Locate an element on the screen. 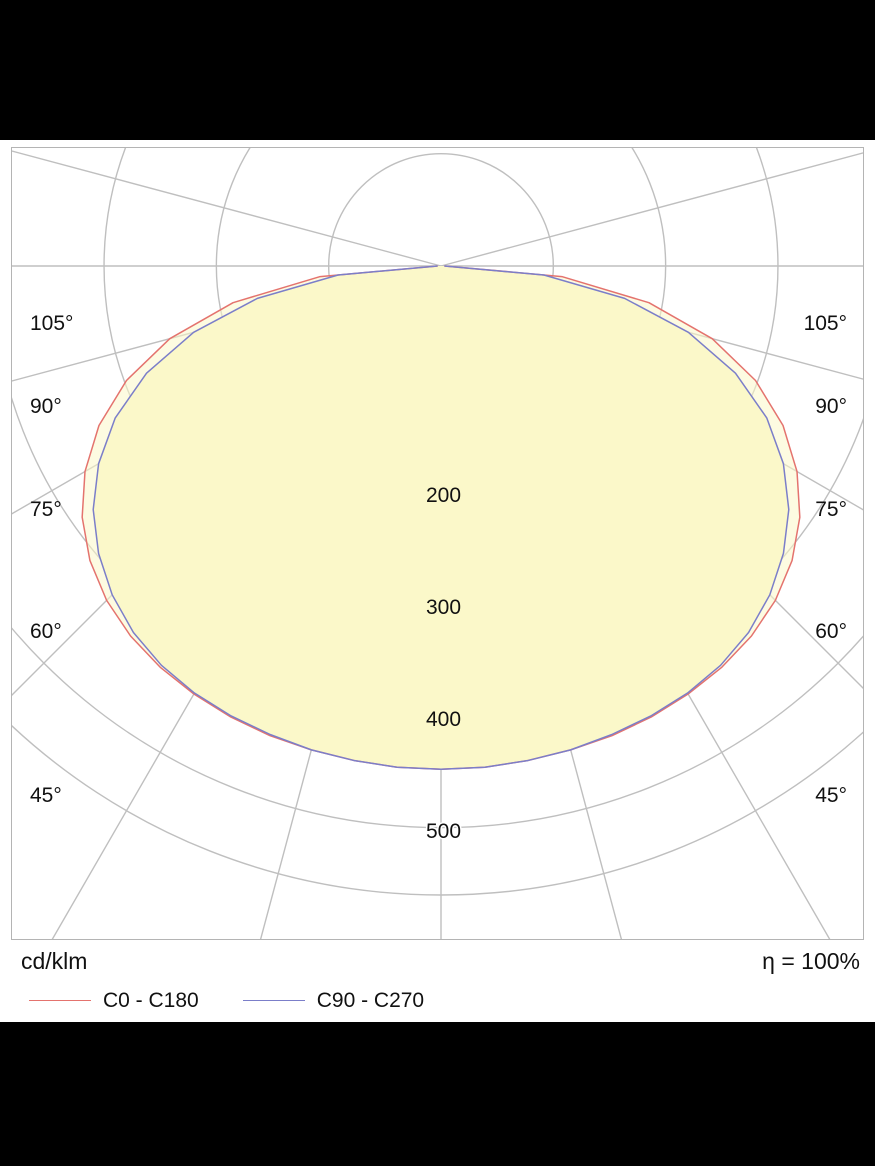 This screenshot has width=875, height=1166. angle-label-right-90: 90° is located at coordinates (831, 406).